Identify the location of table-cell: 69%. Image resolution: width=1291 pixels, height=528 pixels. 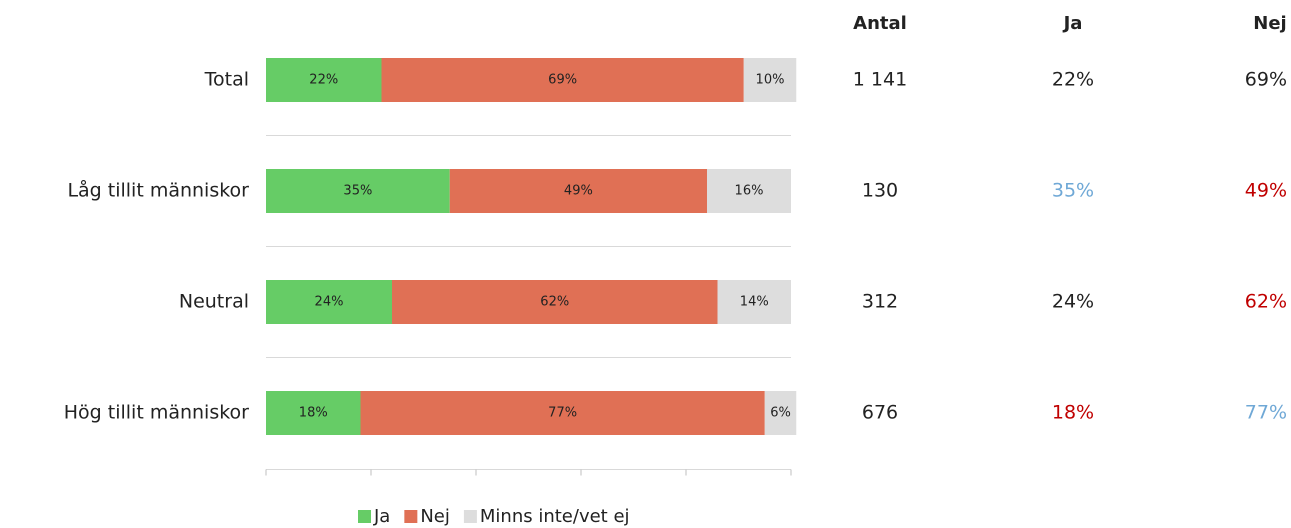
(1266, 80).